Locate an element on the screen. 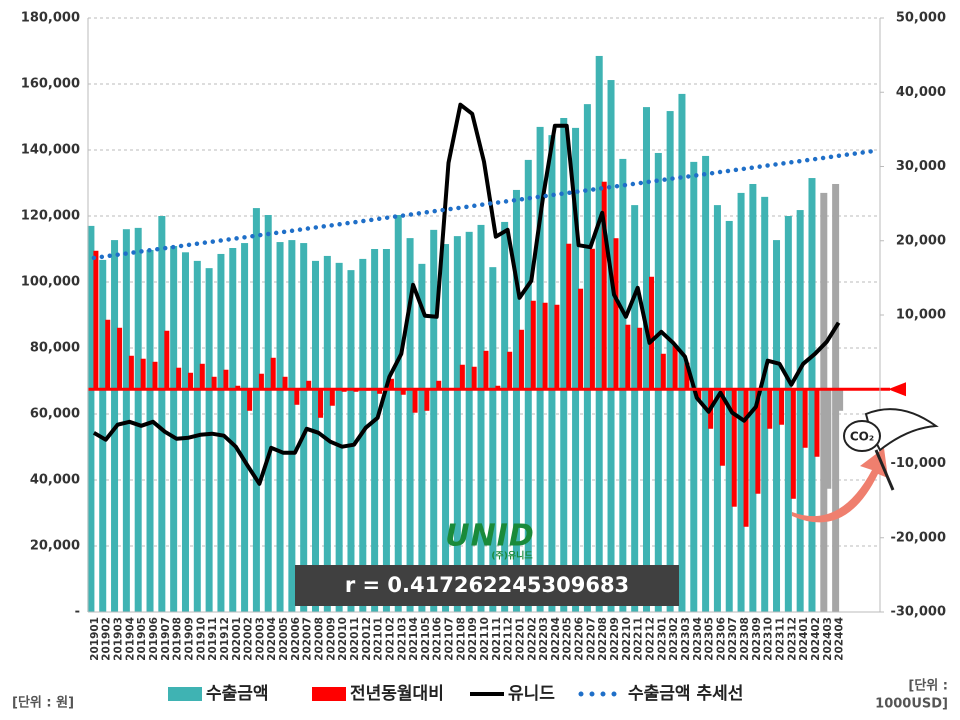 The image size is (960, 720). x-tick-label: 202202 is located at coordinates (532, 639).